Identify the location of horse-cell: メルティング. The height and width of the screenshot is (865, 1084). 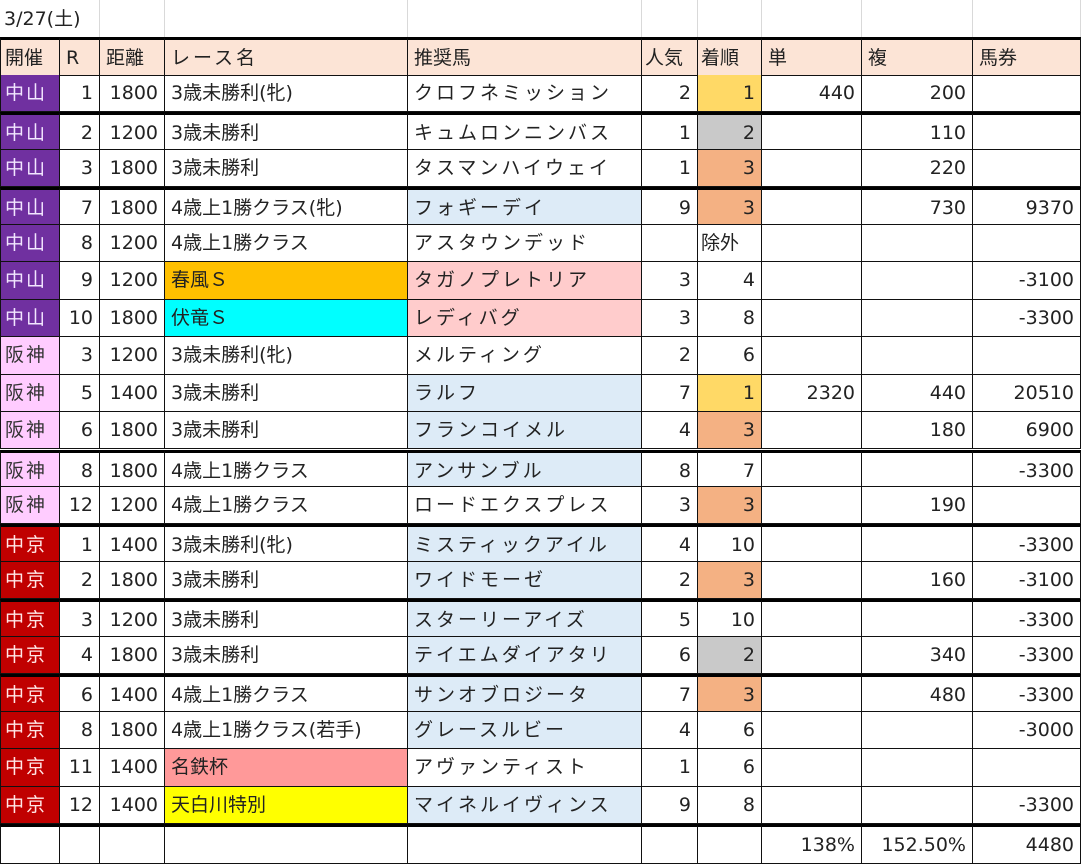
(525, 356).